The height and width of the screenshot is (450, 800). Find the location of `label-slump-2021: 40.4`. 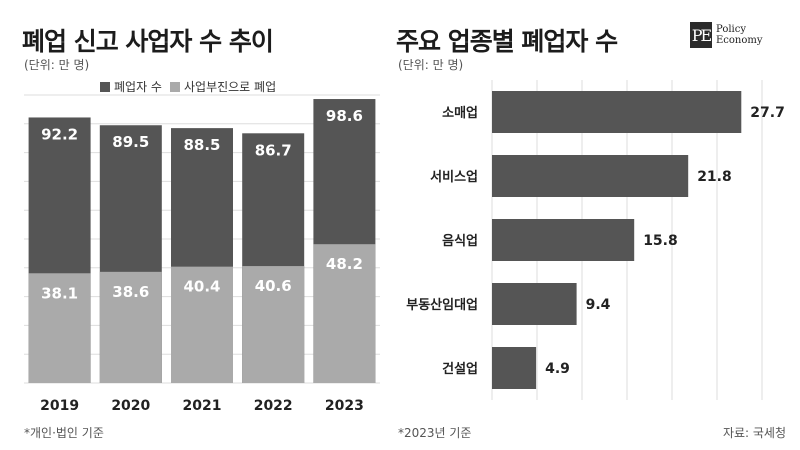

label-slump-2021: 40.4 is located at coordinates (201, 287).